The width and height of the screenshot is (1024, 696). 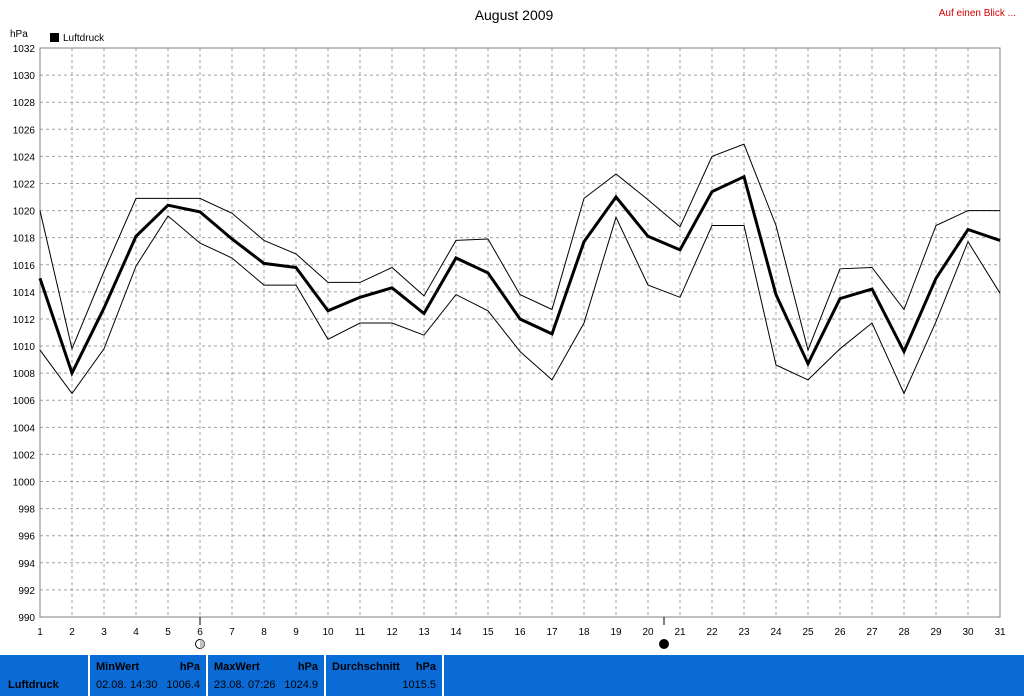 What do you see at coordinates (456, 632) in the screenshot?
I see `x-tick-label: 14` at bounding box center [456, 632].